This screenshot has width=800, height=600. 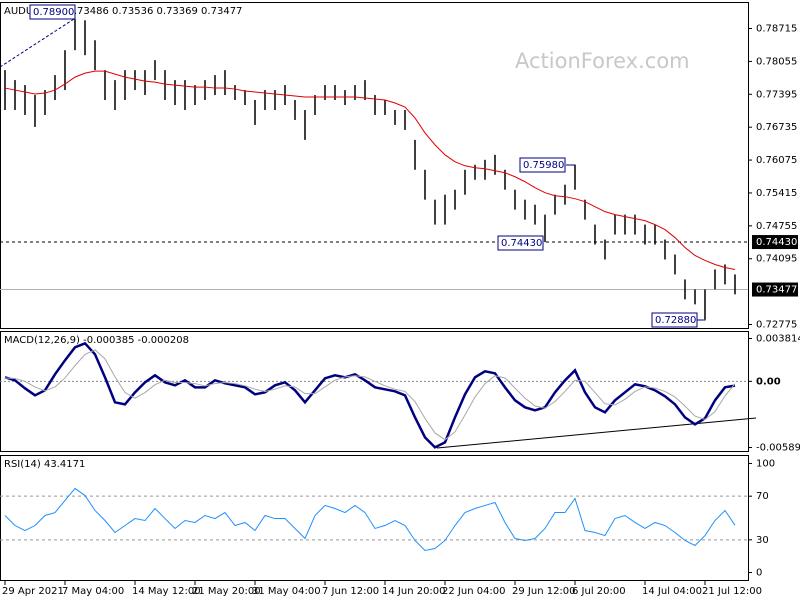 What do you see at coordinates (776, 160) in the screenshot?
I see `y-tick-label: 0.76075` at bounding box center [776, 160].